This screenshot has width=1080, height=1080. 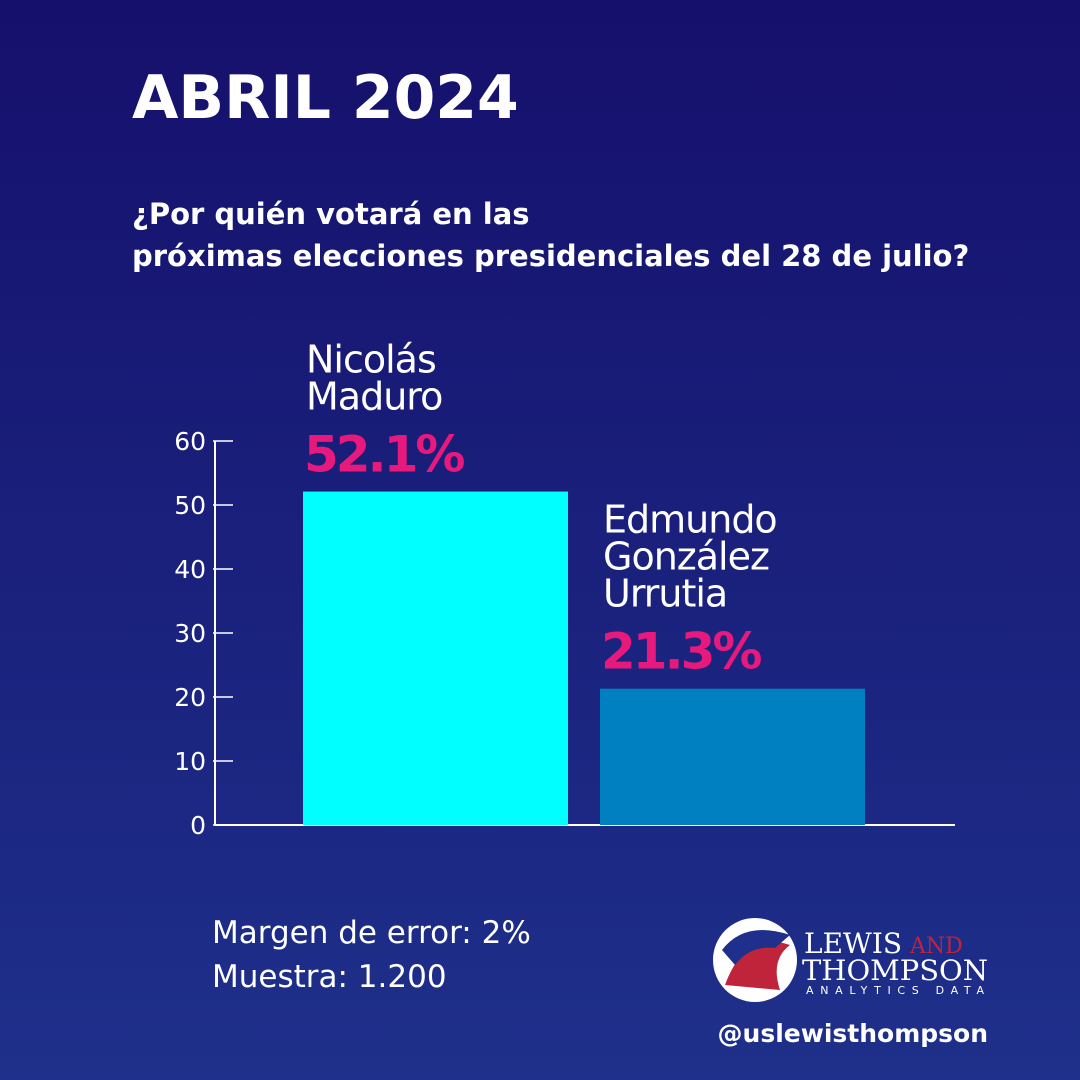 I want to click on value-label: 52.1%, so click(x=384, y=455).